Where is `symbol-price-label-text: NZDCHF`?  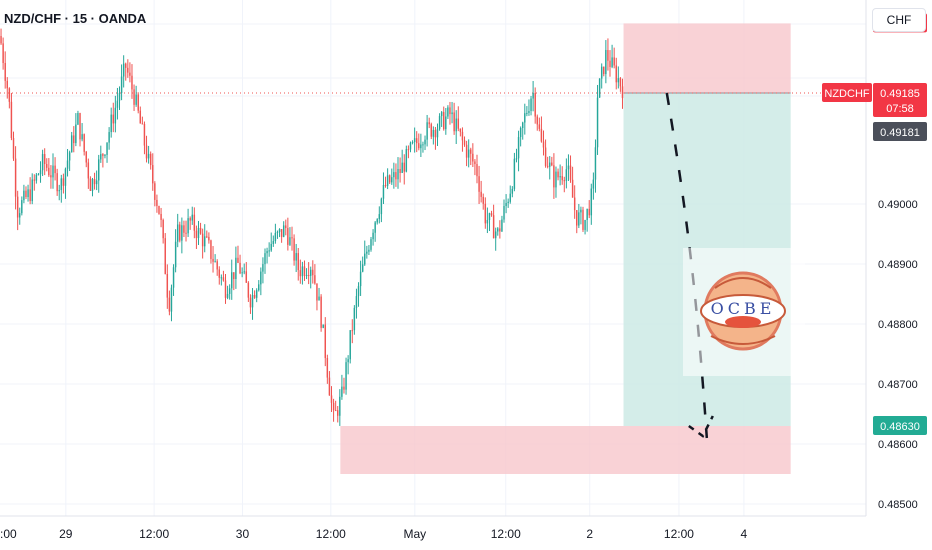
symbol-price-label-text: NZDCHF is located at coordinates (846, 94).